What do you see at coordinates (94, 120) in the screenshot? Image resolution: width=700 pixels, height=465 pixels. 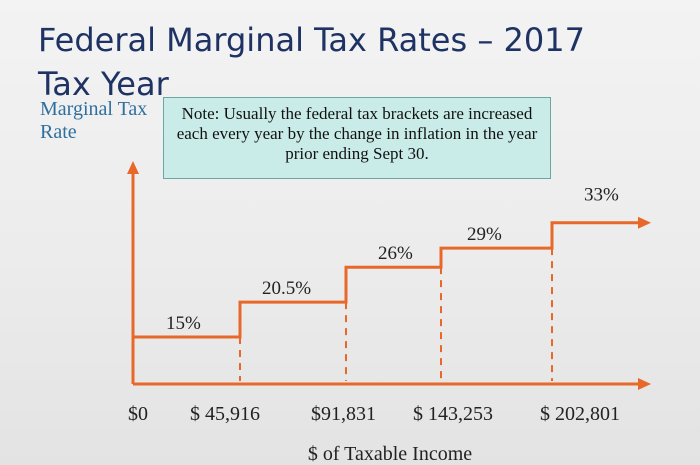 I see `y-axis-label: Marginal Tax Rate` at bounding box center [94, 120].